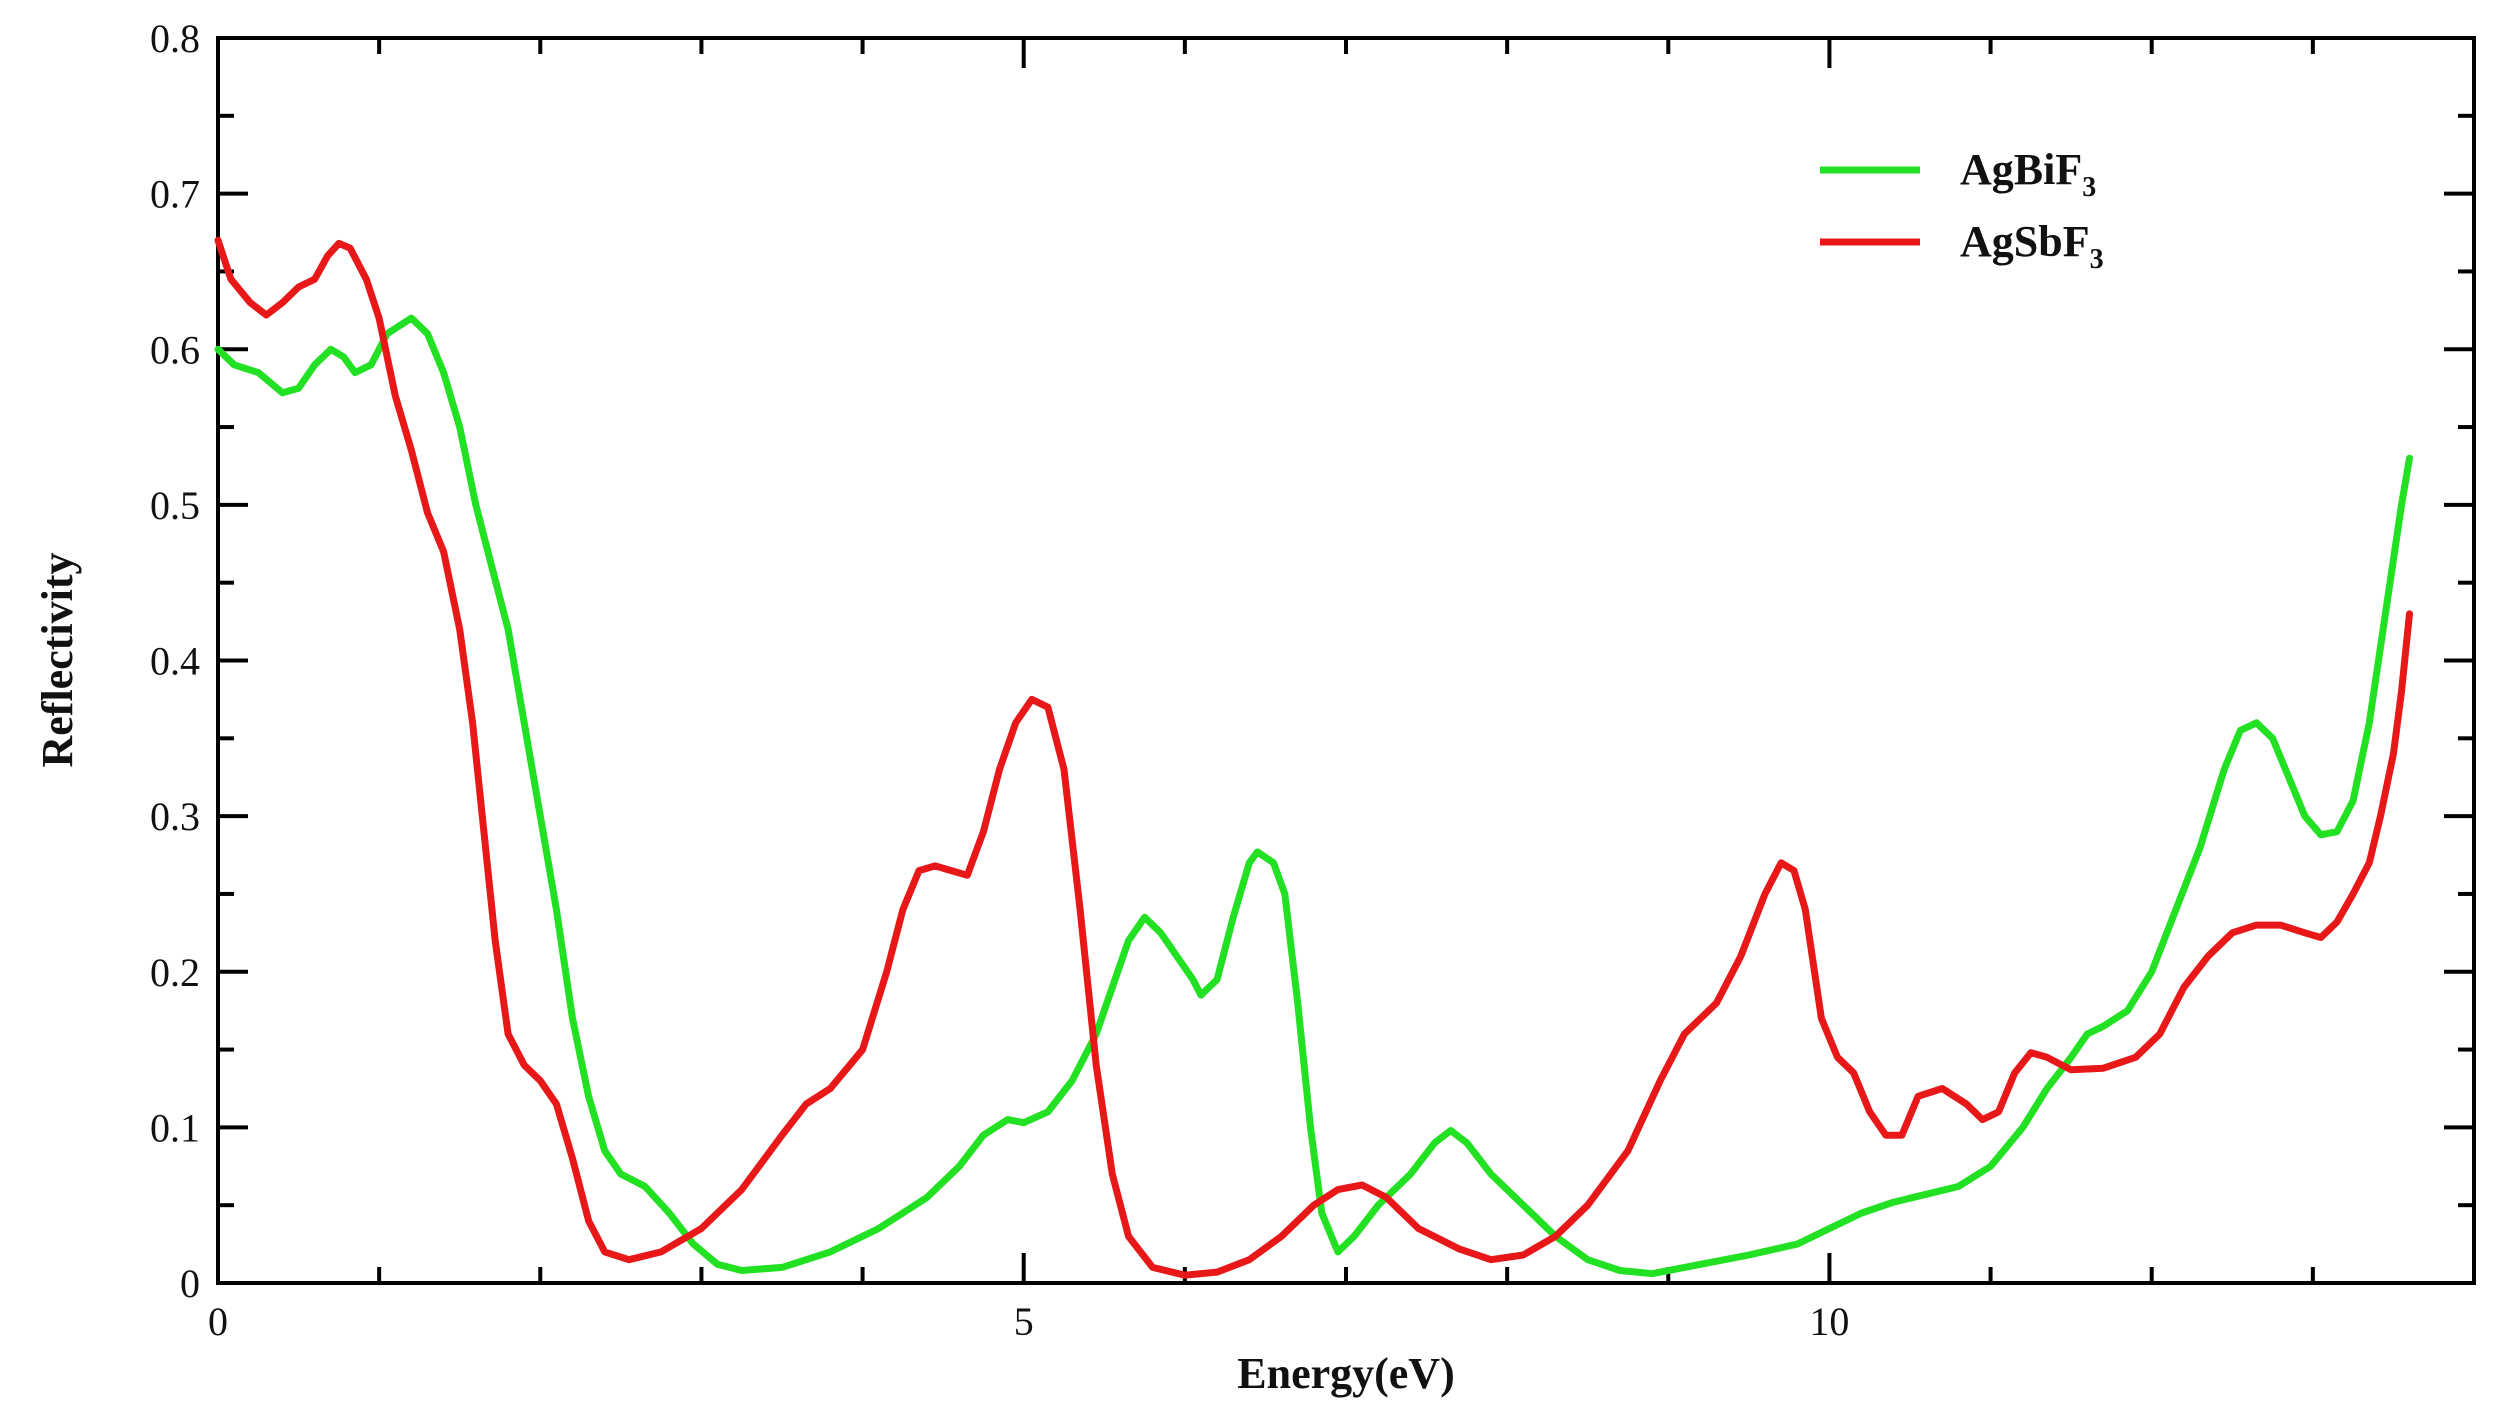 This screenshot has height=1423, width=2509. What do you see at coordinates (218, 1321) in the screenshot?
I see `x-tick-label: 0` at bounding box center [218, 1321].